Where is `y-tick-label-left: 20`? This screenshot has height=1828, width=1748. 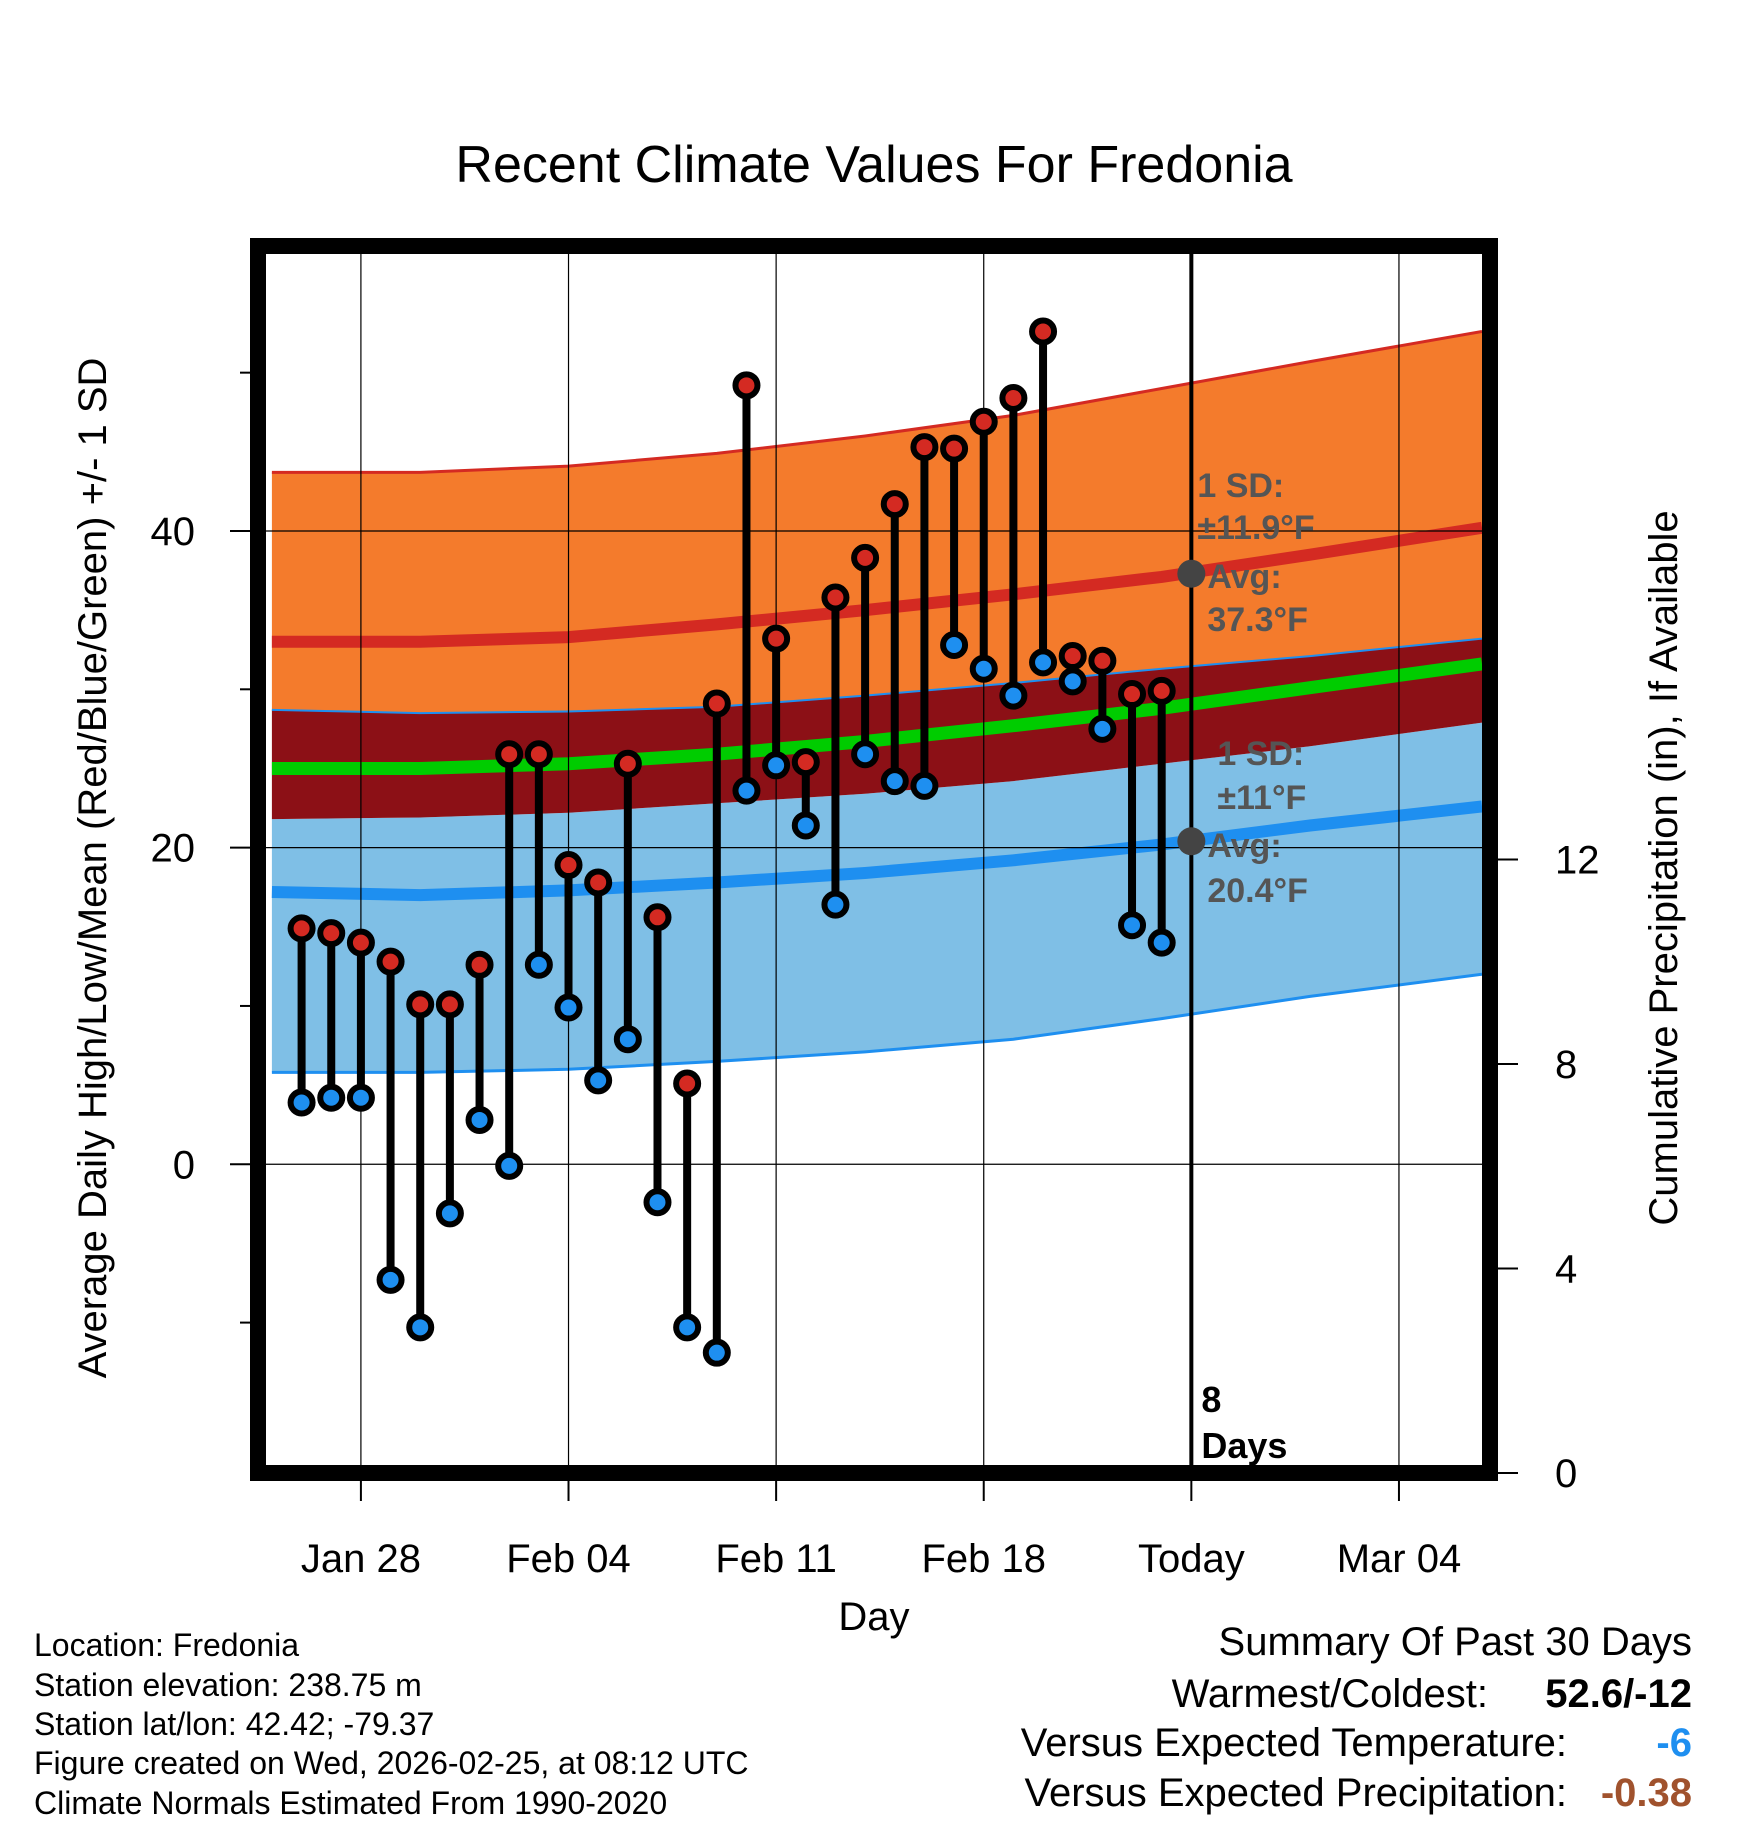
y-tick-label-left: 20 is located at coordinates (173, 849).